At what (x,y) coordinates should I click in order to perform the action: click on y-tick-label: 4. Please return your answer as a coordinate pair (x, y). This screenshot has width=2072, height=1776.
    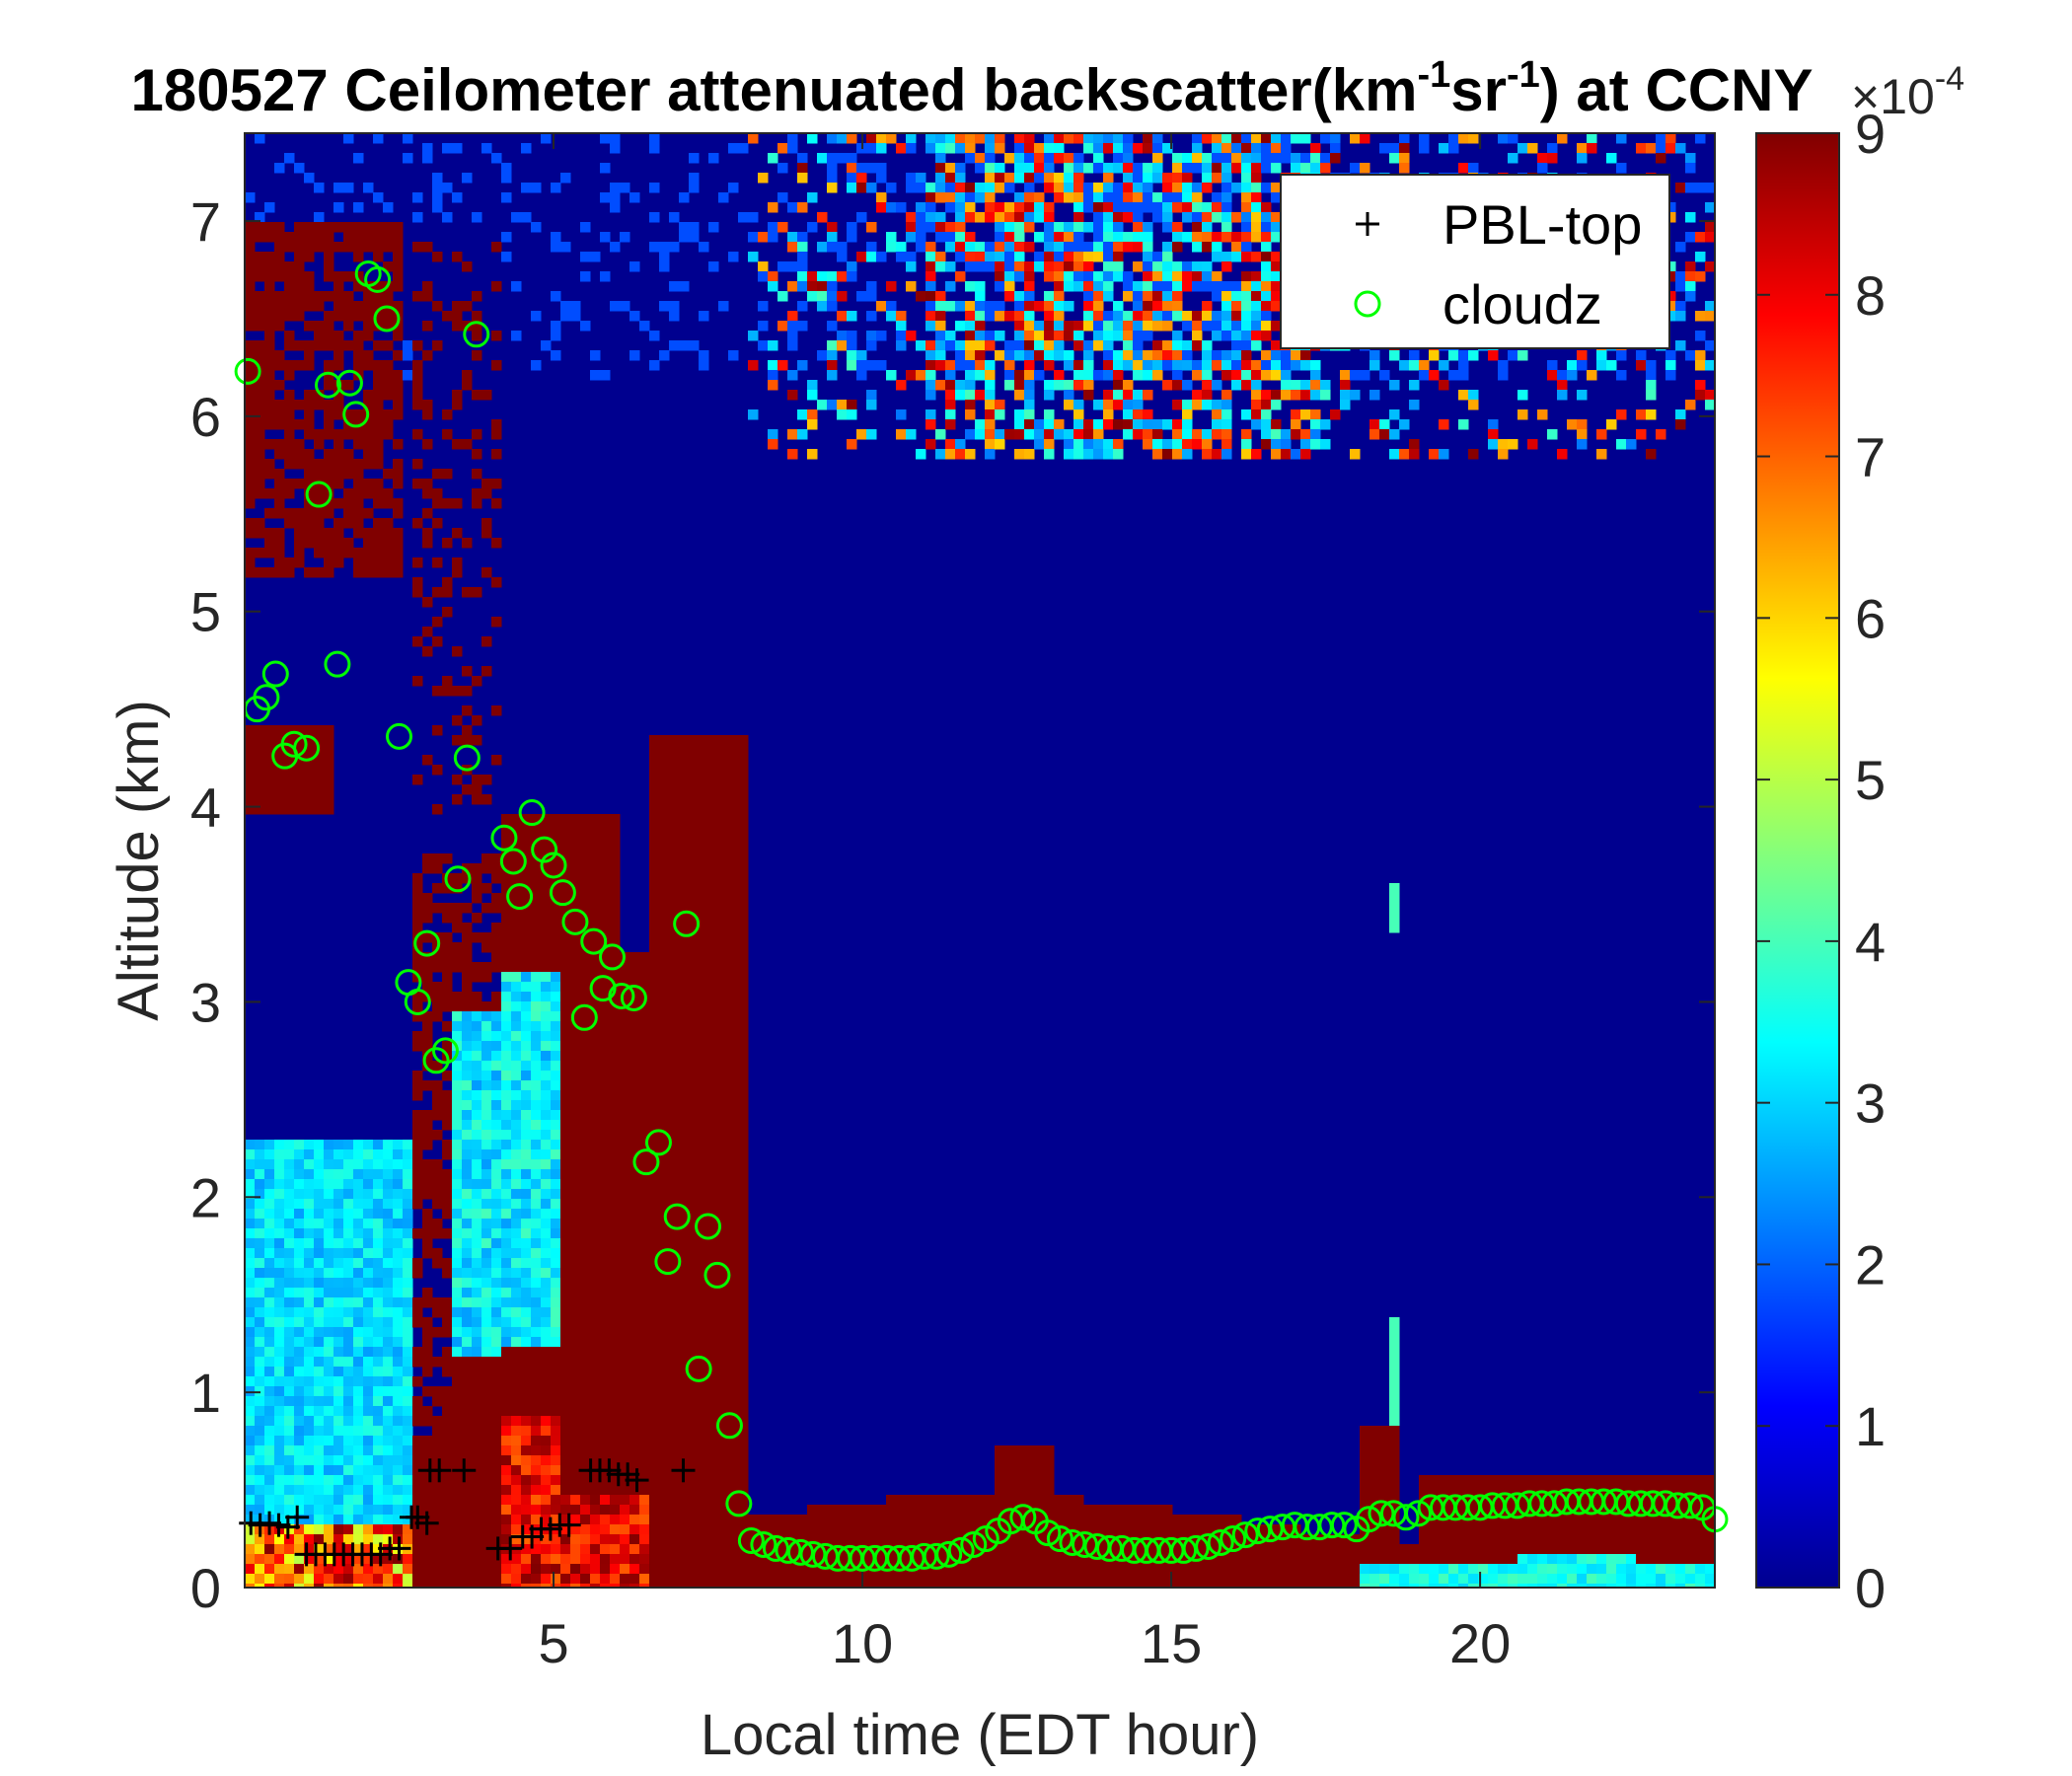
    Looking at the image, I should click on (205, 808).